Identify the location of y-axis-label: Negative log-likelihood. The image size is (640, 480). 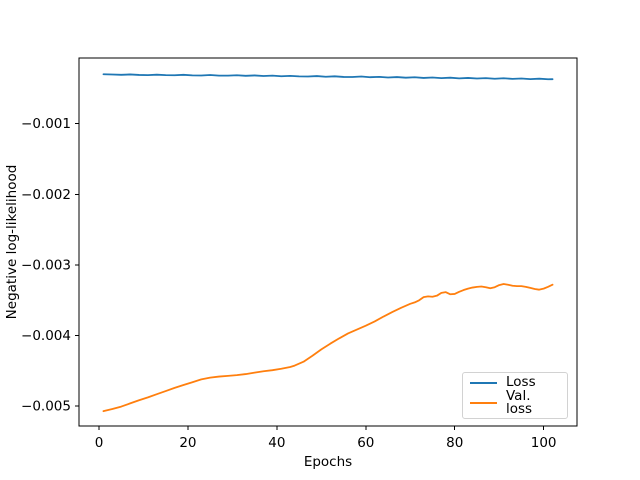
(12, 242).